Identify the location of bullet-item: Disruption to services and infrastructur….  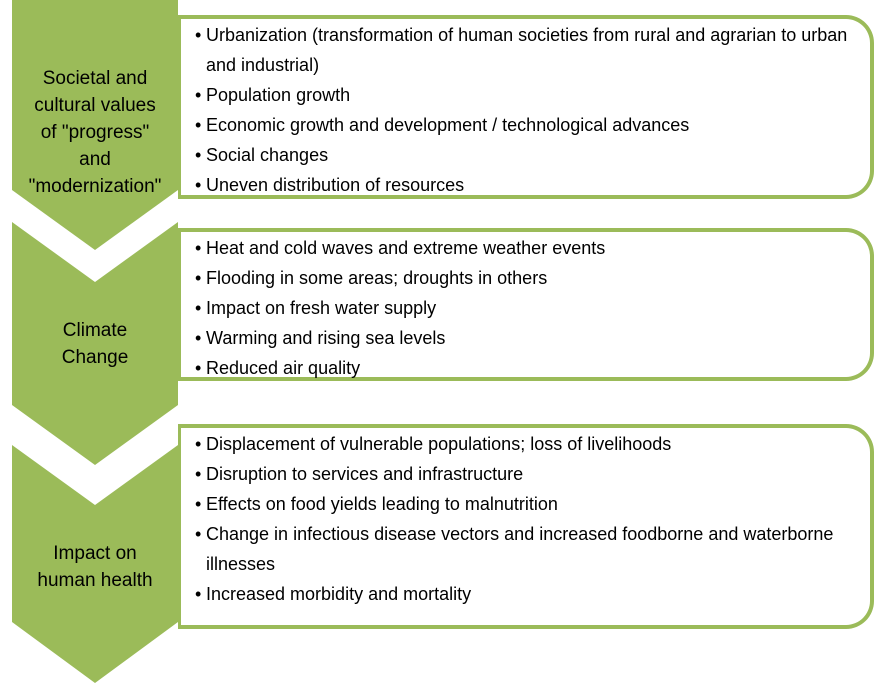
(528, 474).